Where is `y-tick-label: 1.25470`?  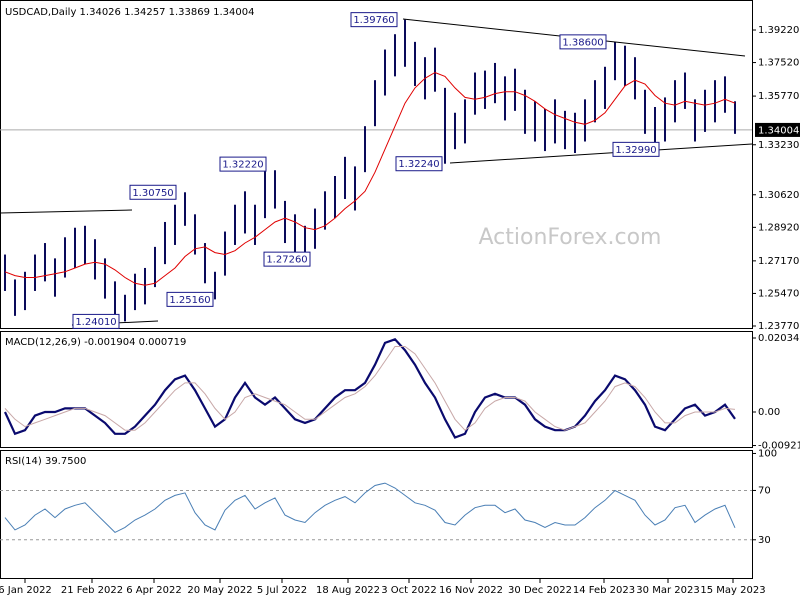
y-tick-label: 1.25470 is located at coordinates (778, 293).